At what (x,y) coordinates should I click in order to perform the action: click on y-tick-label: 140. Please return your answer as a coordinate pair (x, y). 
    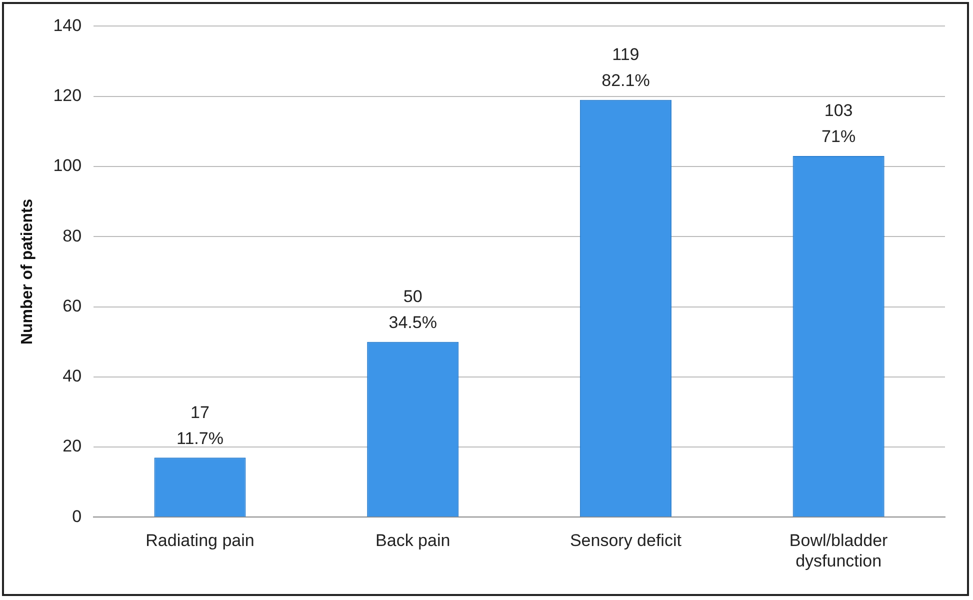
    Looking at the image, I should click on (67, 25).